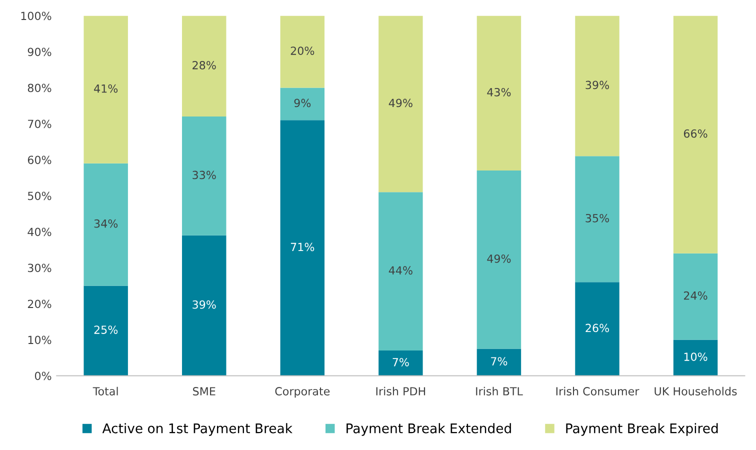  Describe the element at coordinates (197, 429) in the screenshot. I see `legend-label: Active on 1st Payment Break` at that location.